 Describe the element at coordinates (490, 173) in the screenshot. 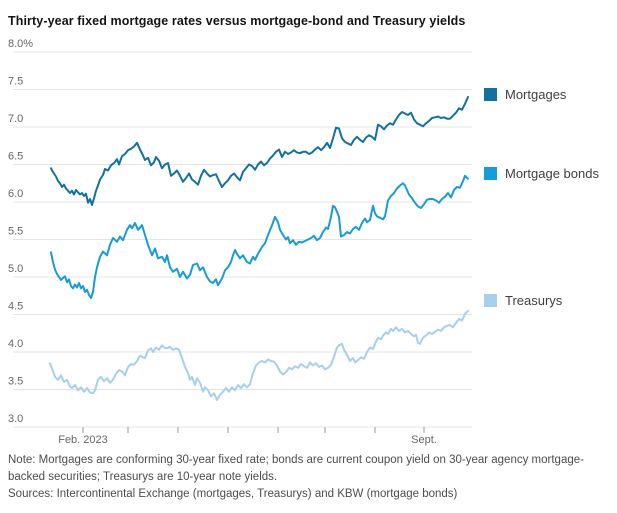

I see `legend-swatch-mortgage-bonds` at that location.